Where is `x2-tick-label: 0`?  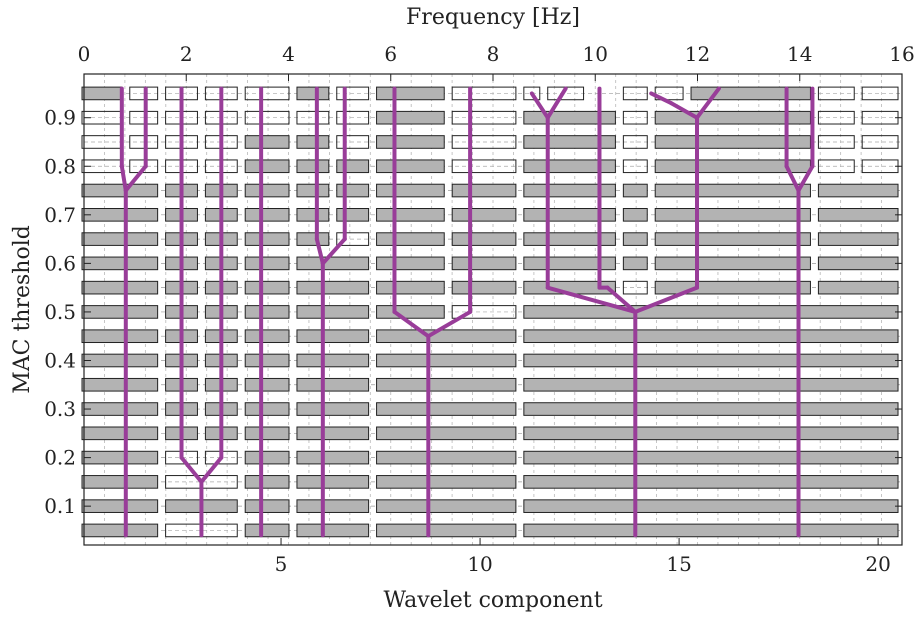 x2-tick-label: 0 is located at coordinates (84, 54).